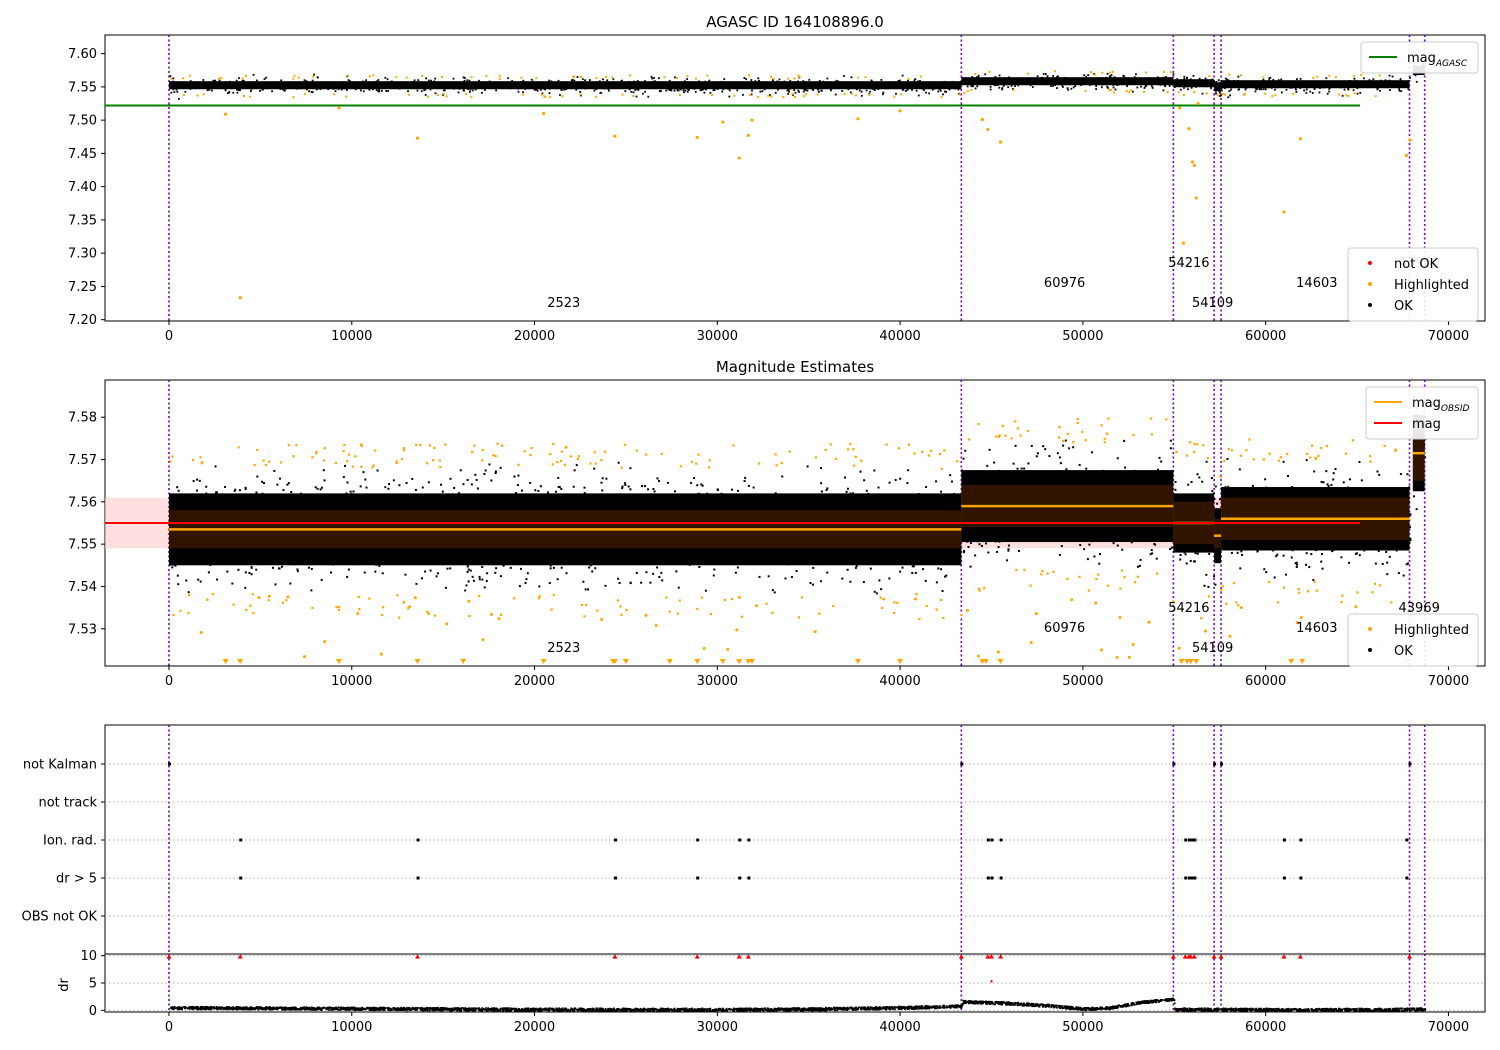  Describe the element at coordinates (304, 657) in the screenshot. I see `highlighted-outlier` at that location.